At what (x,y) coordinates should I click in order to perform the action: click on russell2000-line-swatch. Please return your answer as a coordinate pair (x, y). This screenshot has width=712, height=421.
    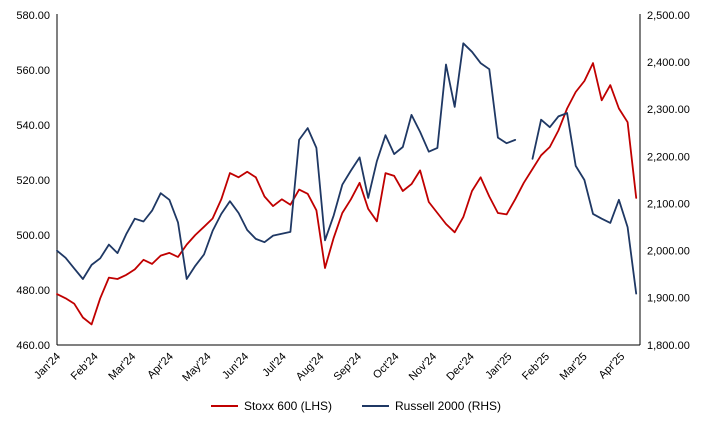
    Looking at the image, I should click on (375, 406).